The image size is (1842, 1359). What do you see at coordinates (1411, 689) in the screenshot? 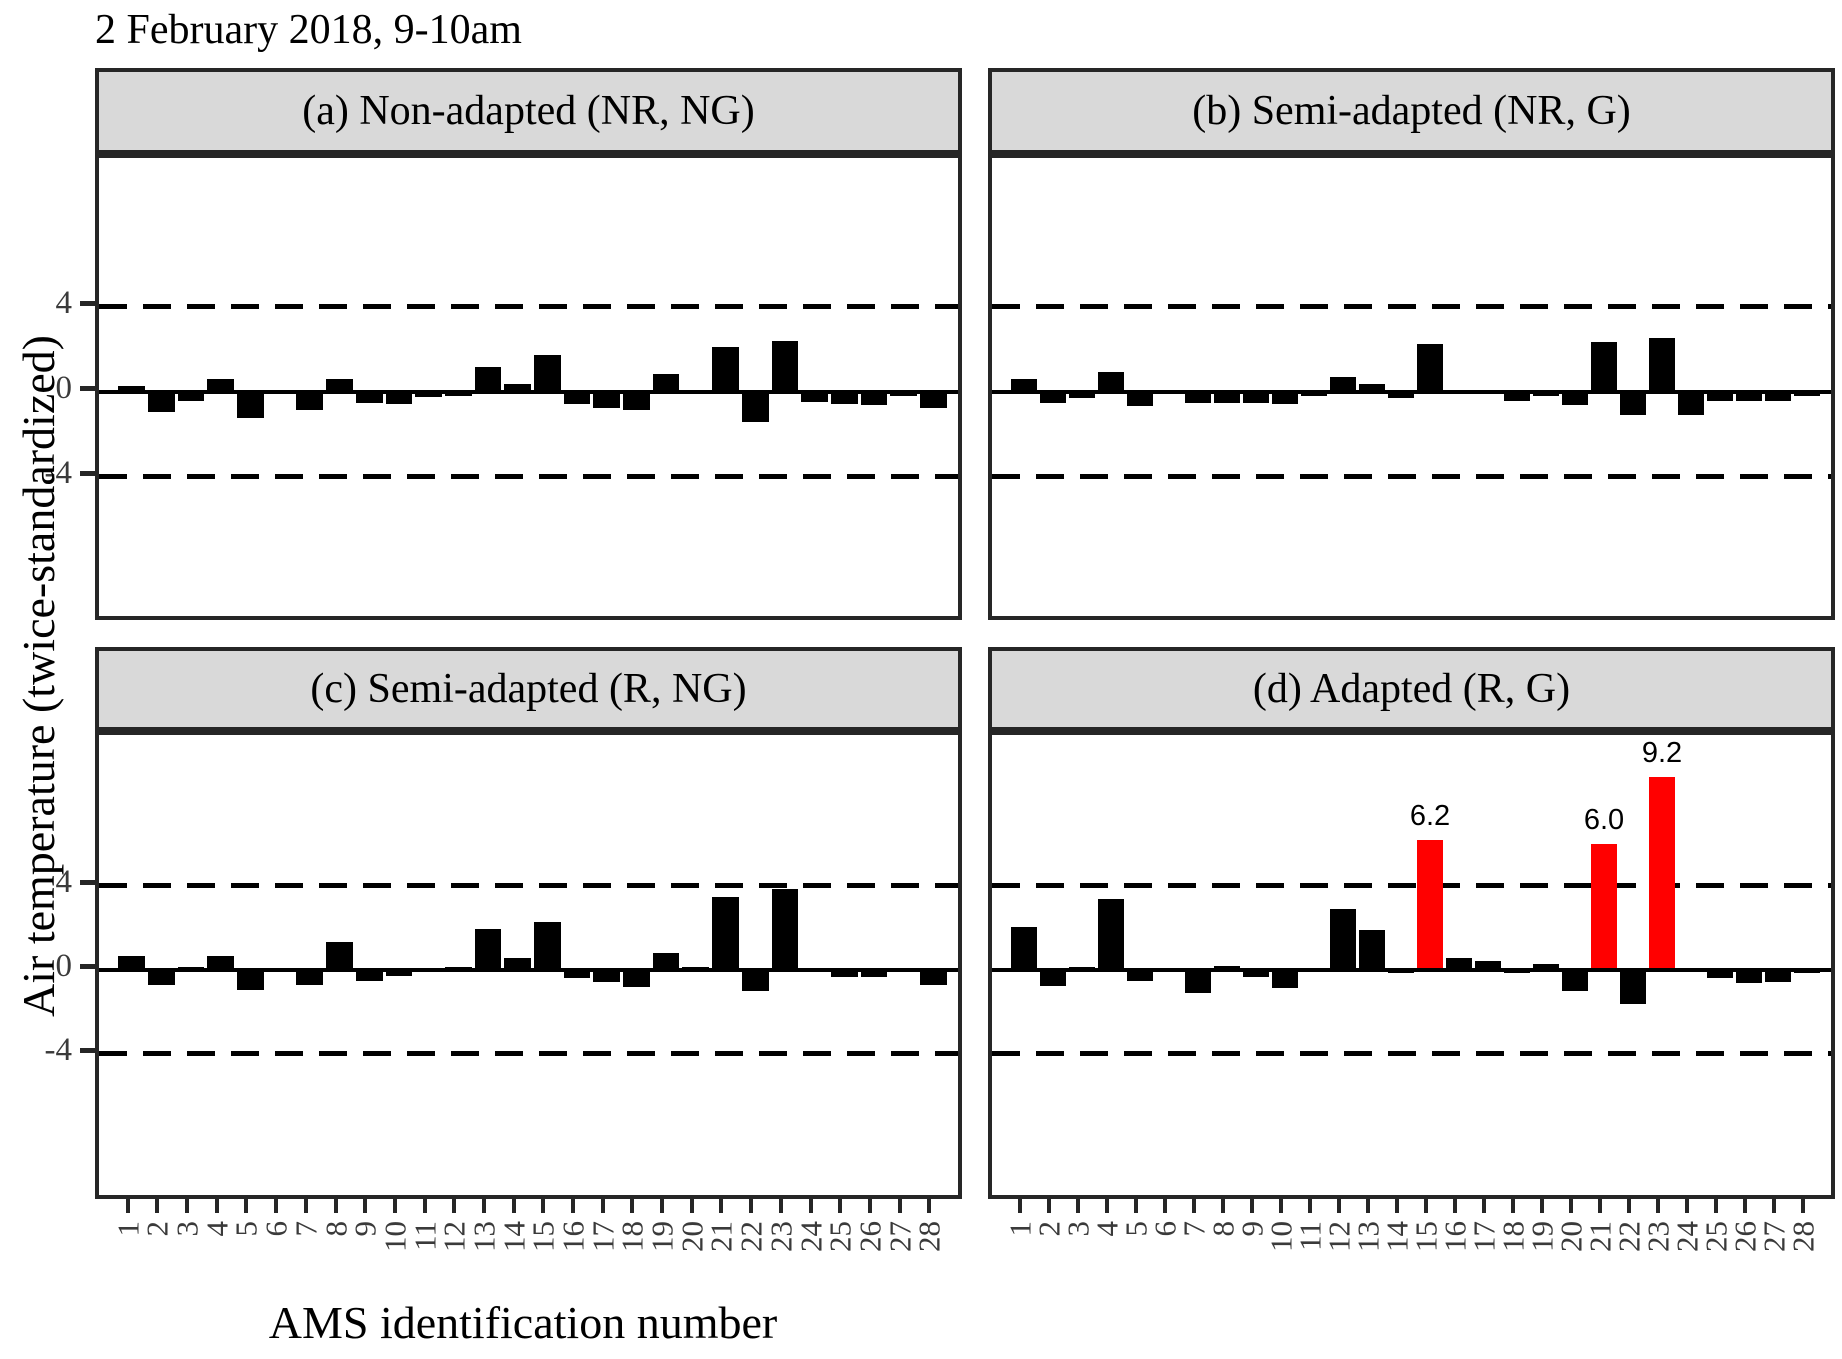
I see `panel-header-d: (d) Adapted (R, G)` at bounding box center [1411, 689].